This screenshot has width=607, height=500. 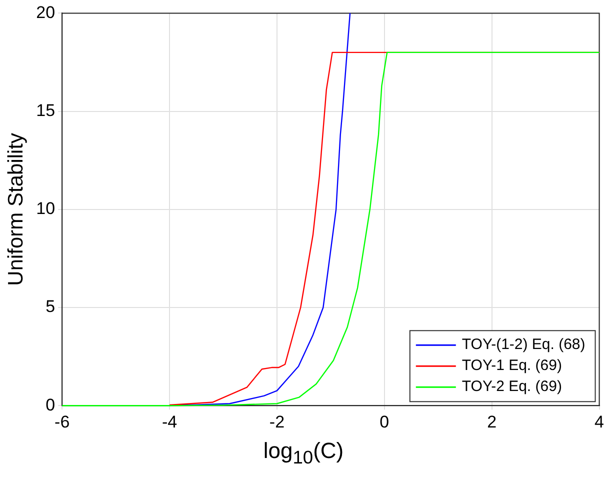 I want to click on y-tick-label: 10, so click(x=46, y=208).